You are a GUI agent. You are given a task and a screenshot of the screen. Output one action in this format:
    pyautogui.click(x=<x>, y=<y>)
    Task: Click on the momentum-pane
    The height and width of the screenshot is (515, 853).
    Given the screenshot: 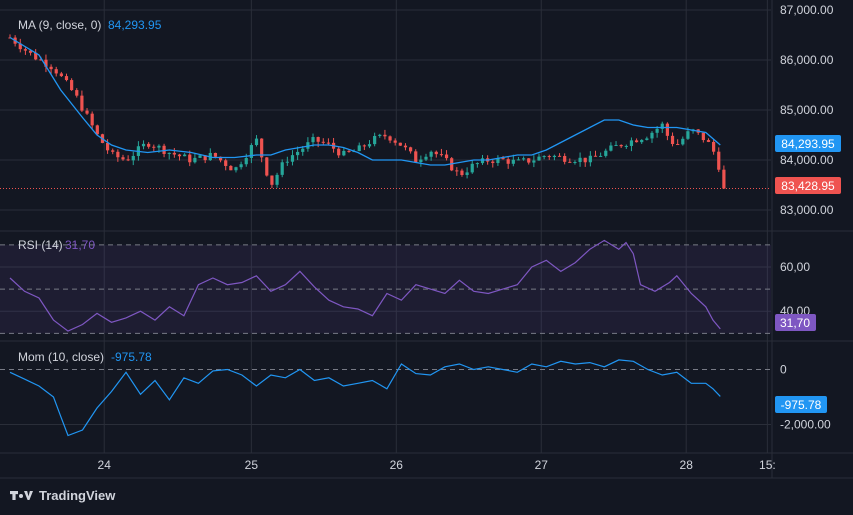 What is the action you would take?
    pyautogui.click(x=385, y=398)
    